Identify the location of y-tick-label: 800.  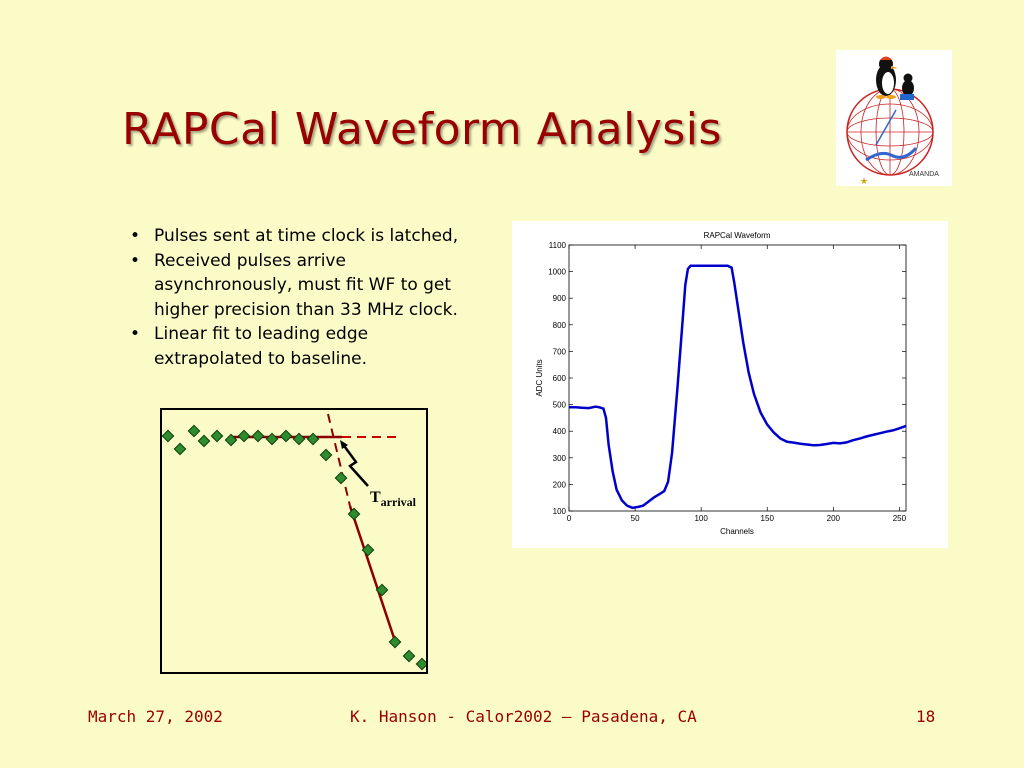
(560, 325).